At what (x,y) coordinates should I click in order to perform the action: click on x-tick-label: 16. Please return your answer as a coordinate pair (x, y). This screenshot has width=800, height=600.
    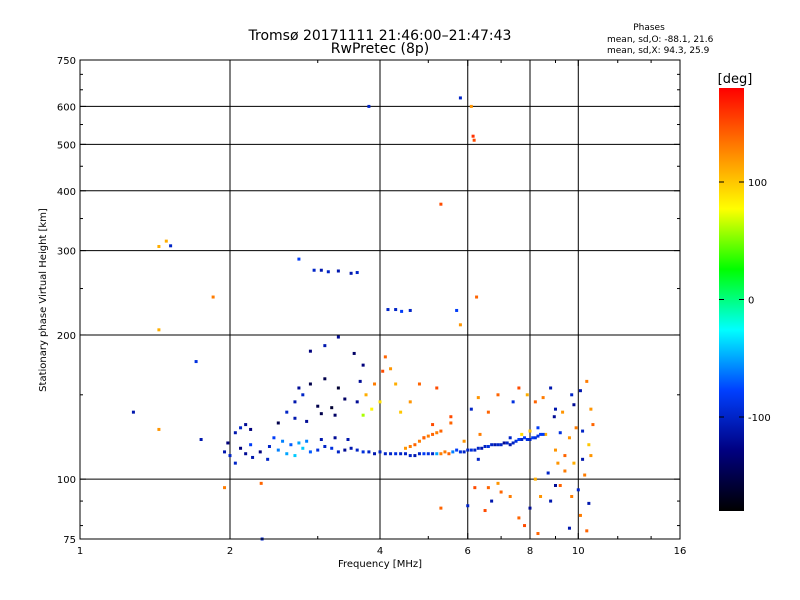
    Looking at the image, I should click on (680, 551).